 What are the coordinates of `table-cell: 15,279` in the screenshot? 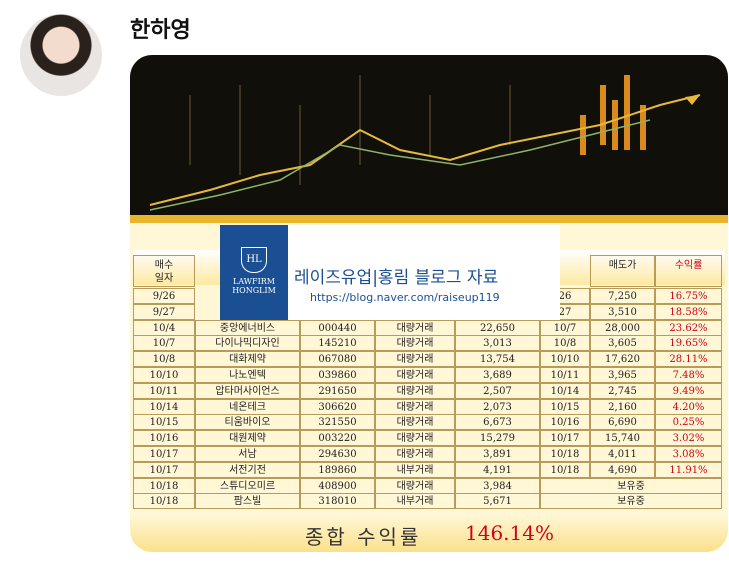 It's located at (497, 438).